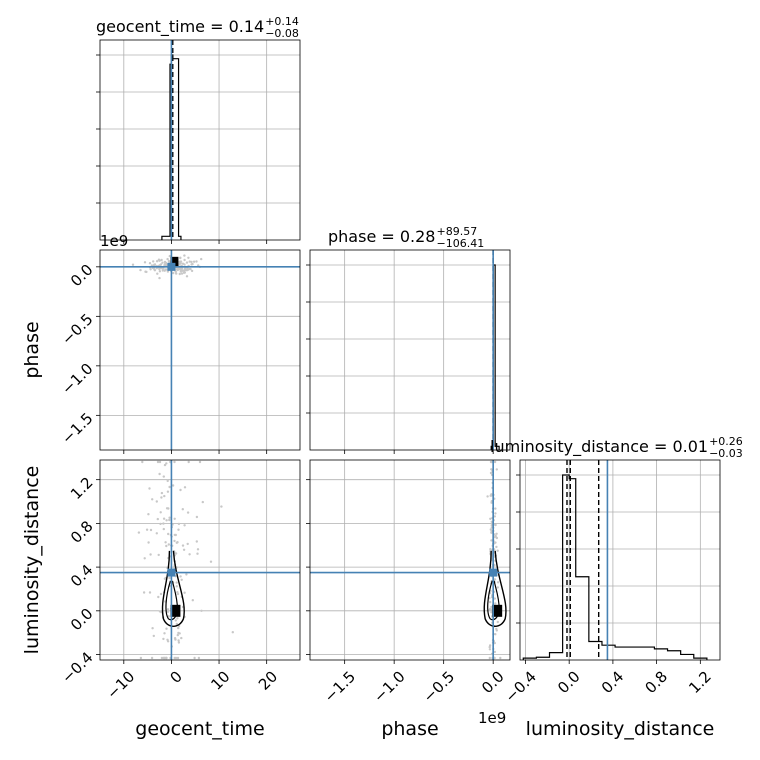 Image resolution: width=760 pixels, height=760 pixels. Describe the element at coordinates (410, 560) in the screenshot. I see `panel-frame-luminosity_distance-phase` at that location.